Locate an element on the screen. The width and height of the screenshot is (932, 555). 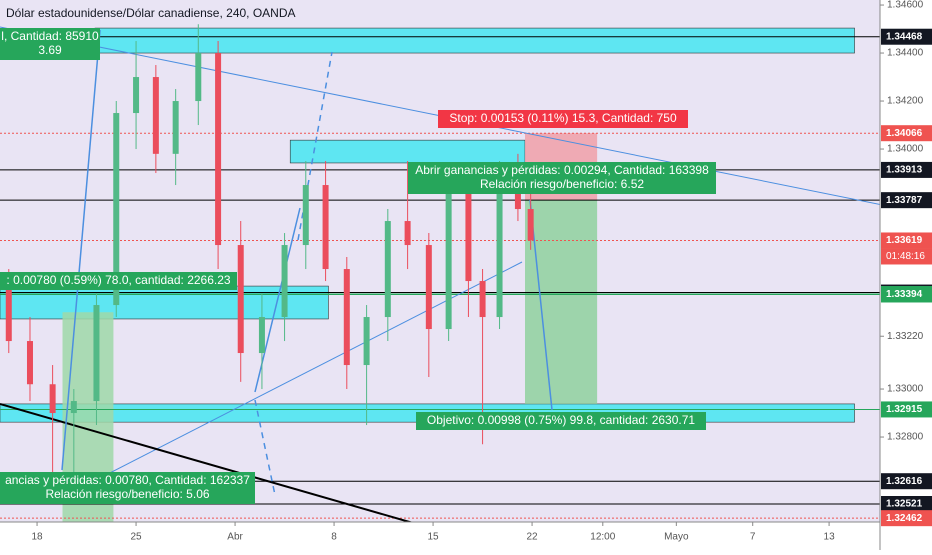
price-tag-label: 1.32521 is located at coordinates (904, 504).